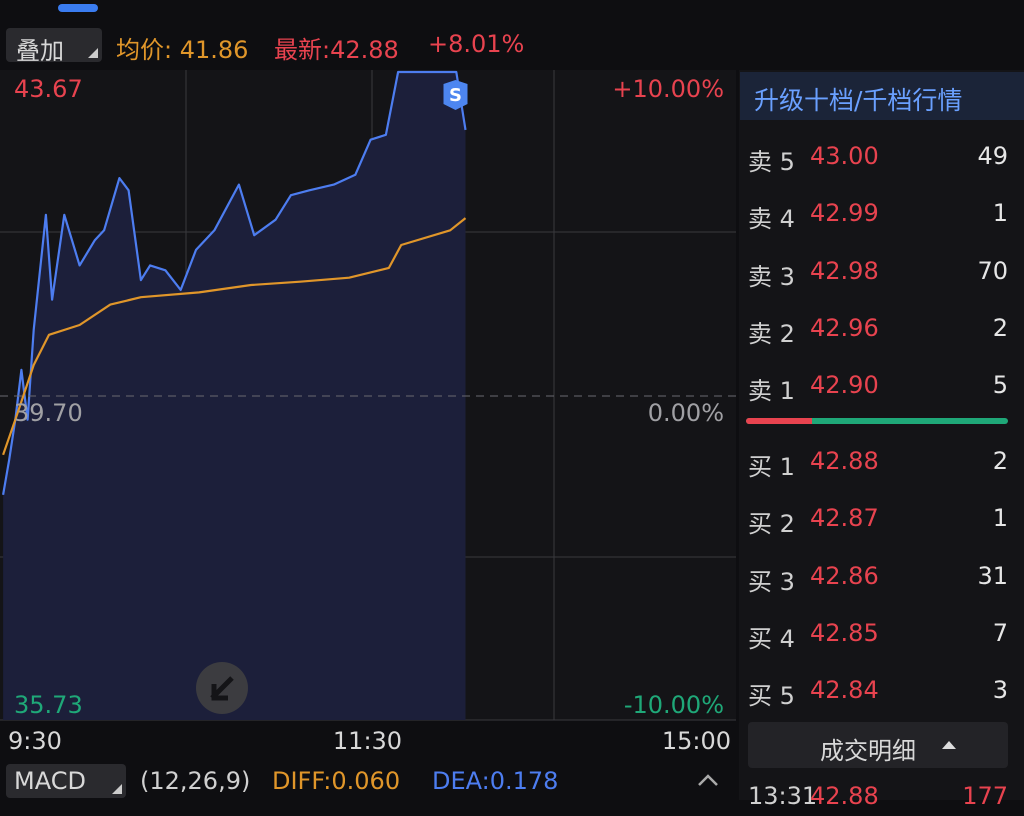  I want to click on level-label: 买 5, so click(771, 696).